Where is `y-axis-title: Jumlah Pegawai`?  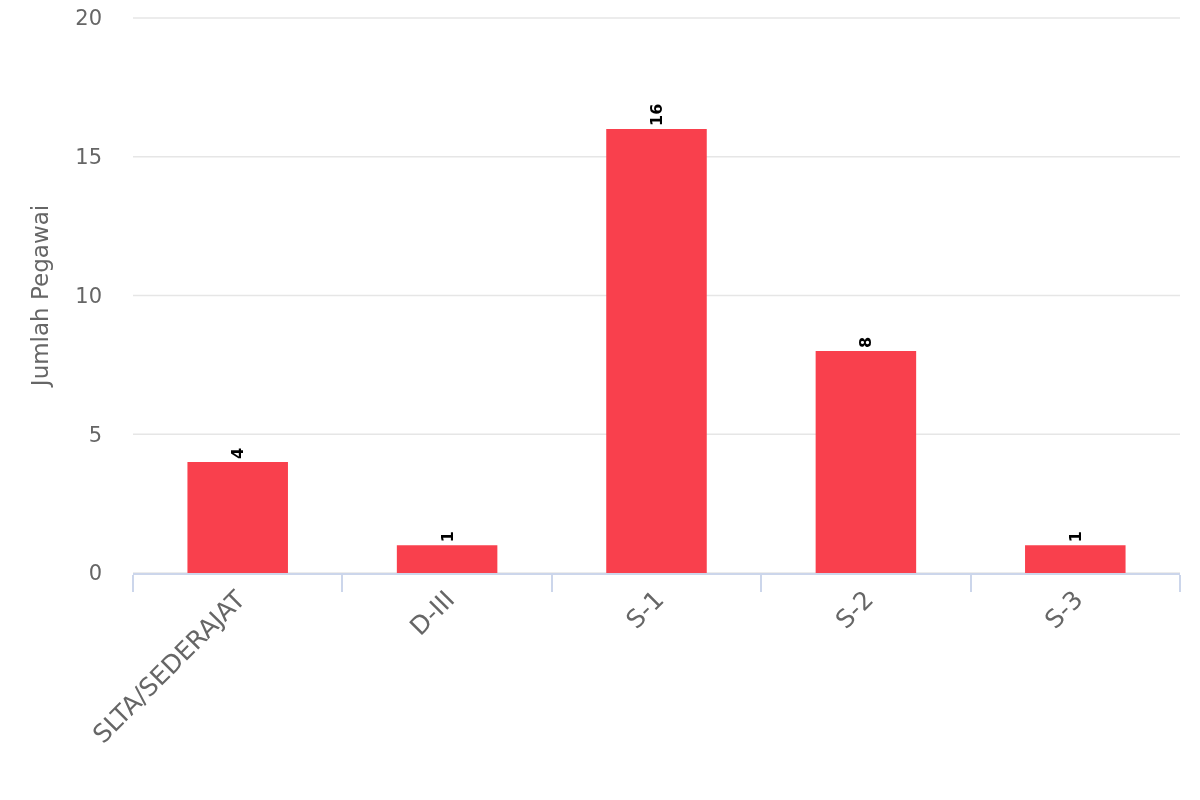 y-axis-title: Jumlah Pegawai is located at coordinates (39, 296).